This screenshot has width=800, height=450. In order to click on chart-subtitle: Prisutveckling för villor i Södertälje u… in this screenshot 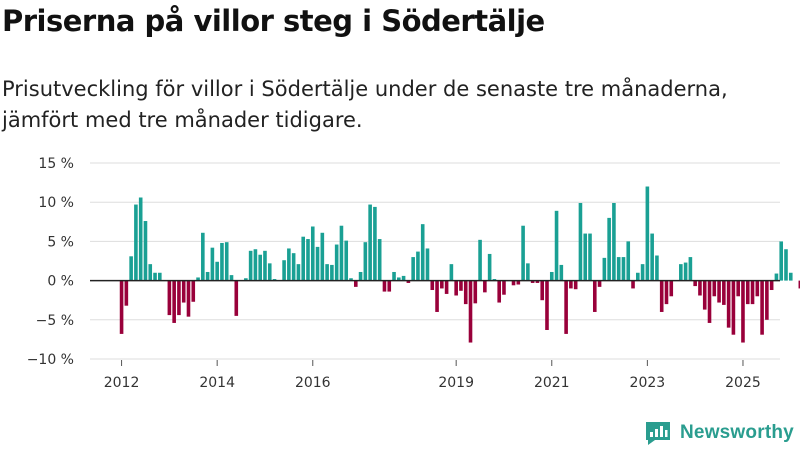, I will do `click(365, 104)`.